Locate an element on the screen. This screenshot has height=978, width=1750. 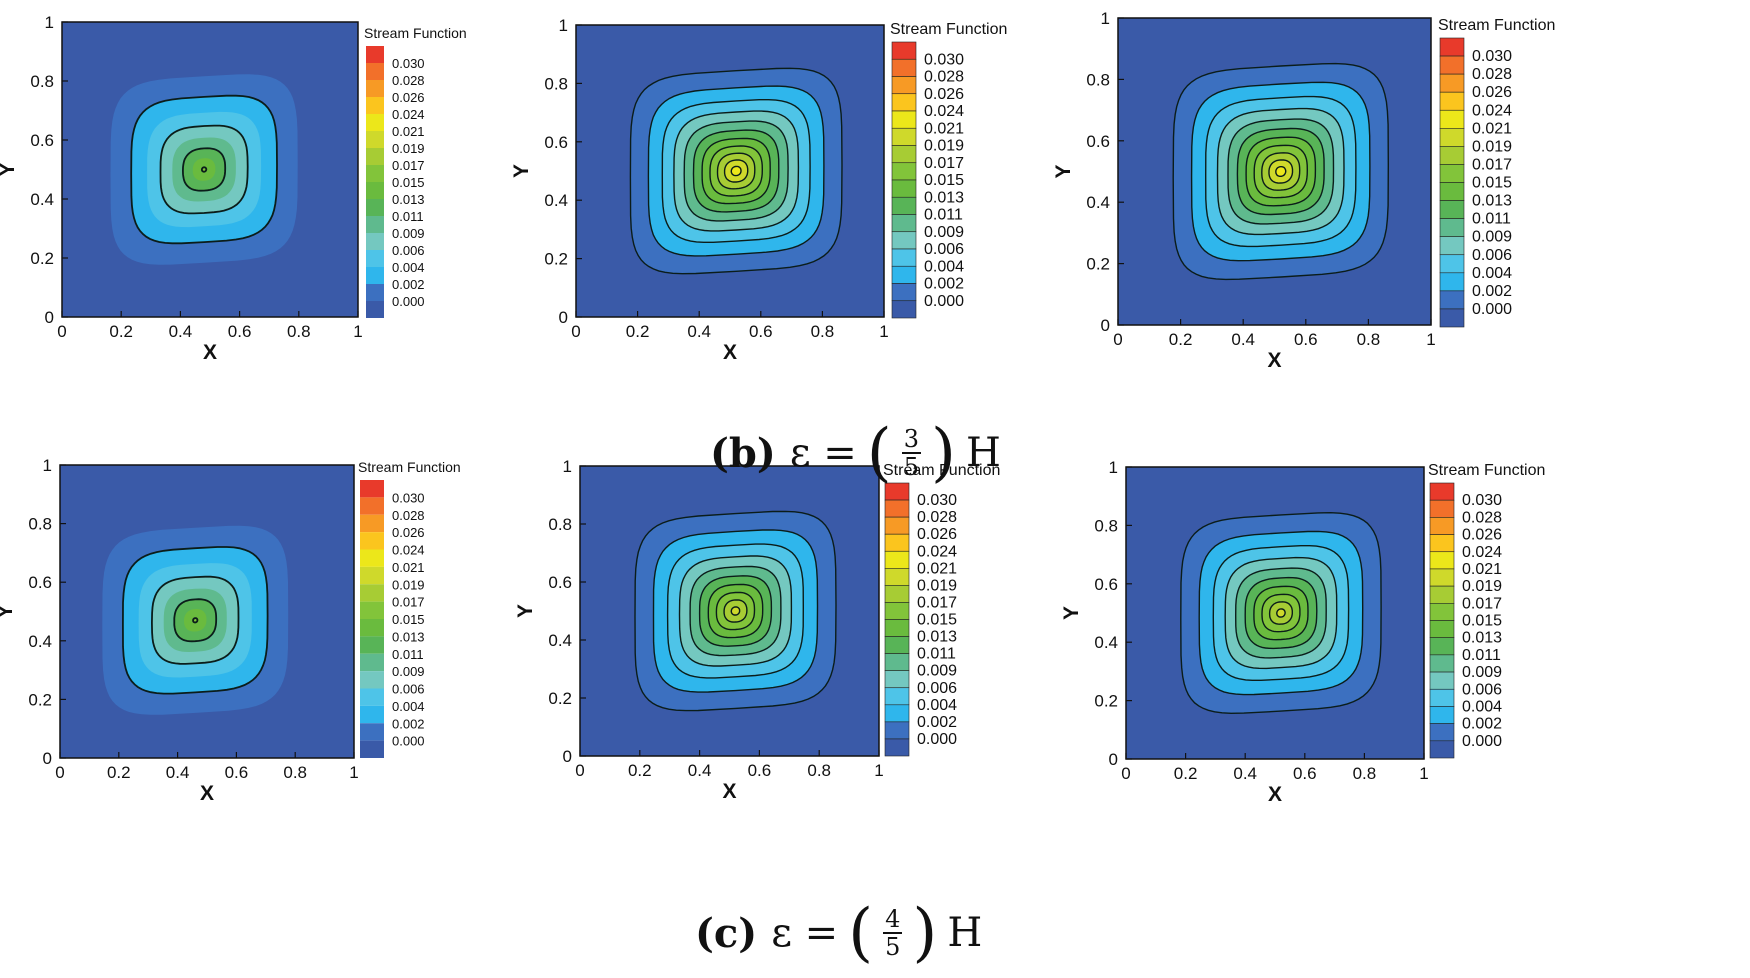
caption-b-numerator: 3 is located at coordinates (911, 439).